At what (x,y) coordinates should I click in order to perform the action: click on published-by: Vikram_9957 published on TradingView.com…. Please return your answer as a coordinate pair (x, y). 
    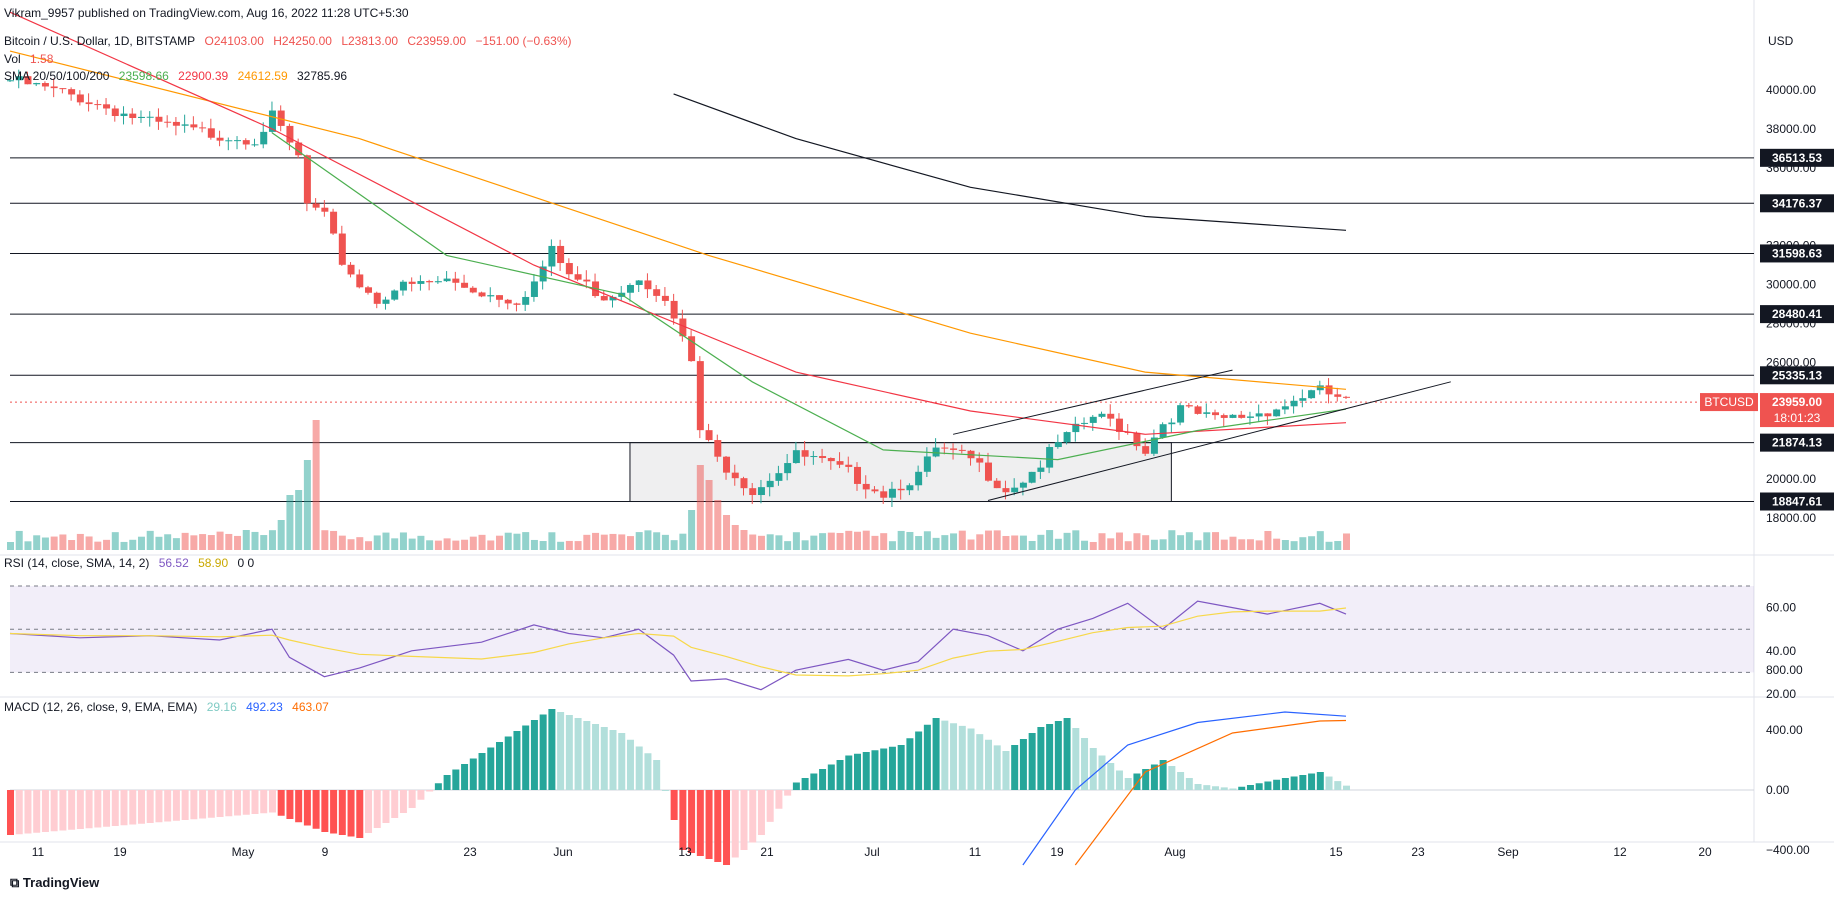
    Looking at the image, I should click on (206, 13).